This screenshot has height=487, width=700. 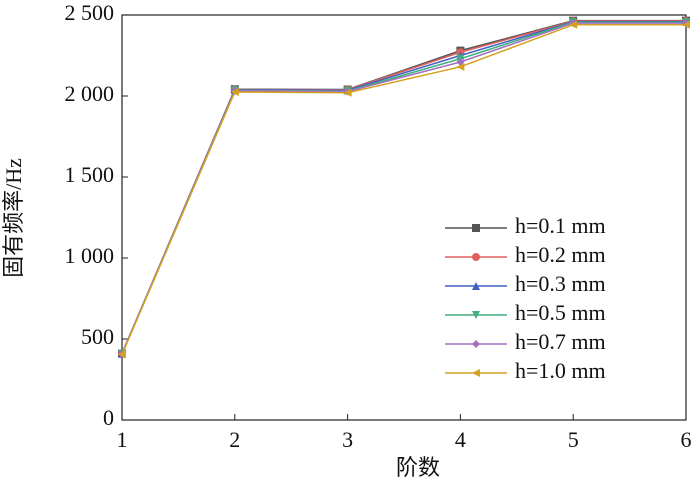 What do you see at coordinates (13, 218) in the screenshot?
I see `y-axis-label: 固有频率/Hz` at bounding box center [13, 218].